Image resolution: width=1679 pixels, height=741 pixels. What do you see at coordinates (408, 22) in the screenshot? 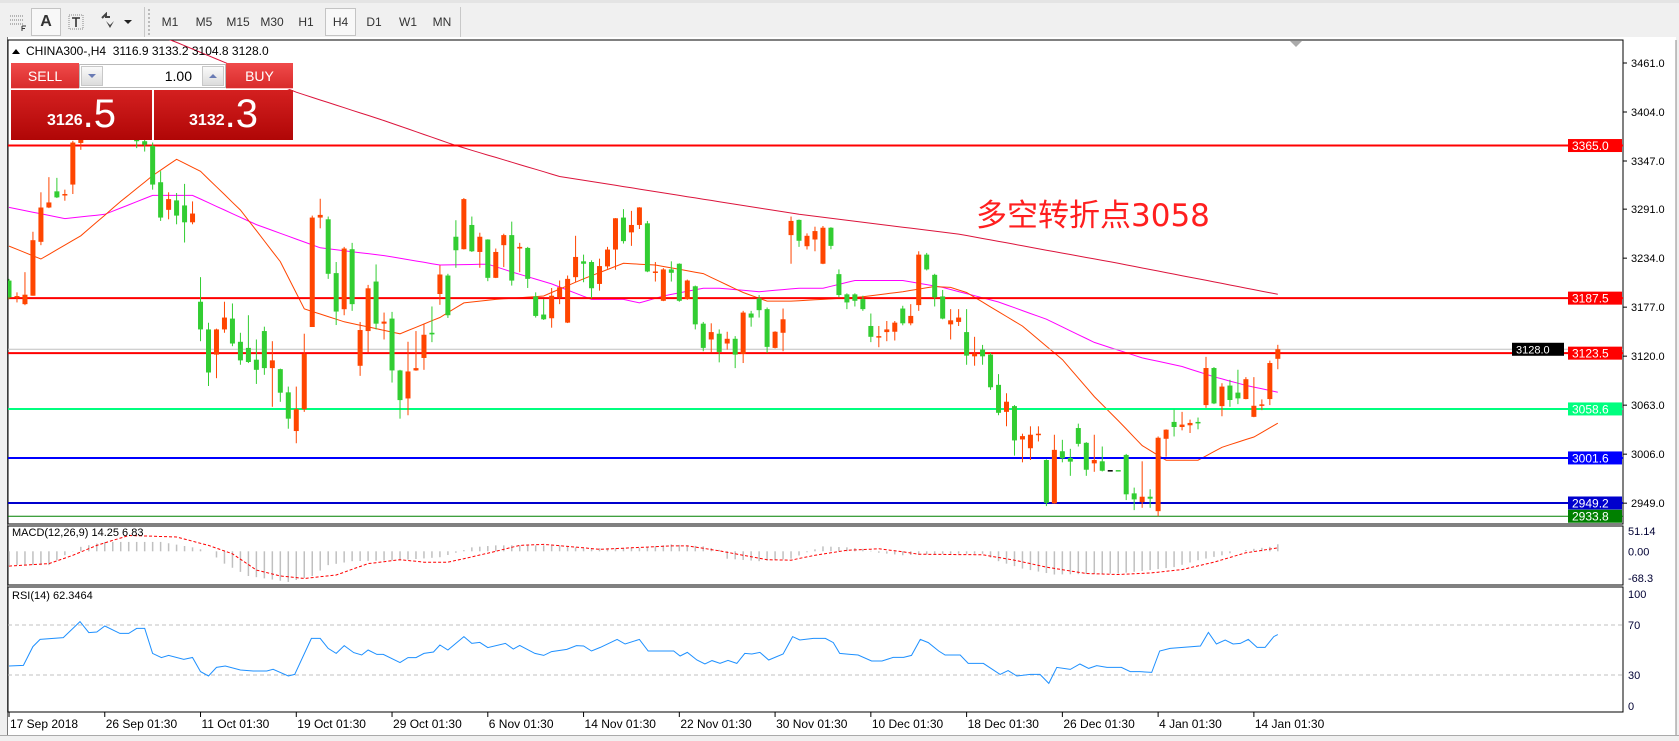
I see `timeframe-w1: W1` at bounding box center [408, 22].